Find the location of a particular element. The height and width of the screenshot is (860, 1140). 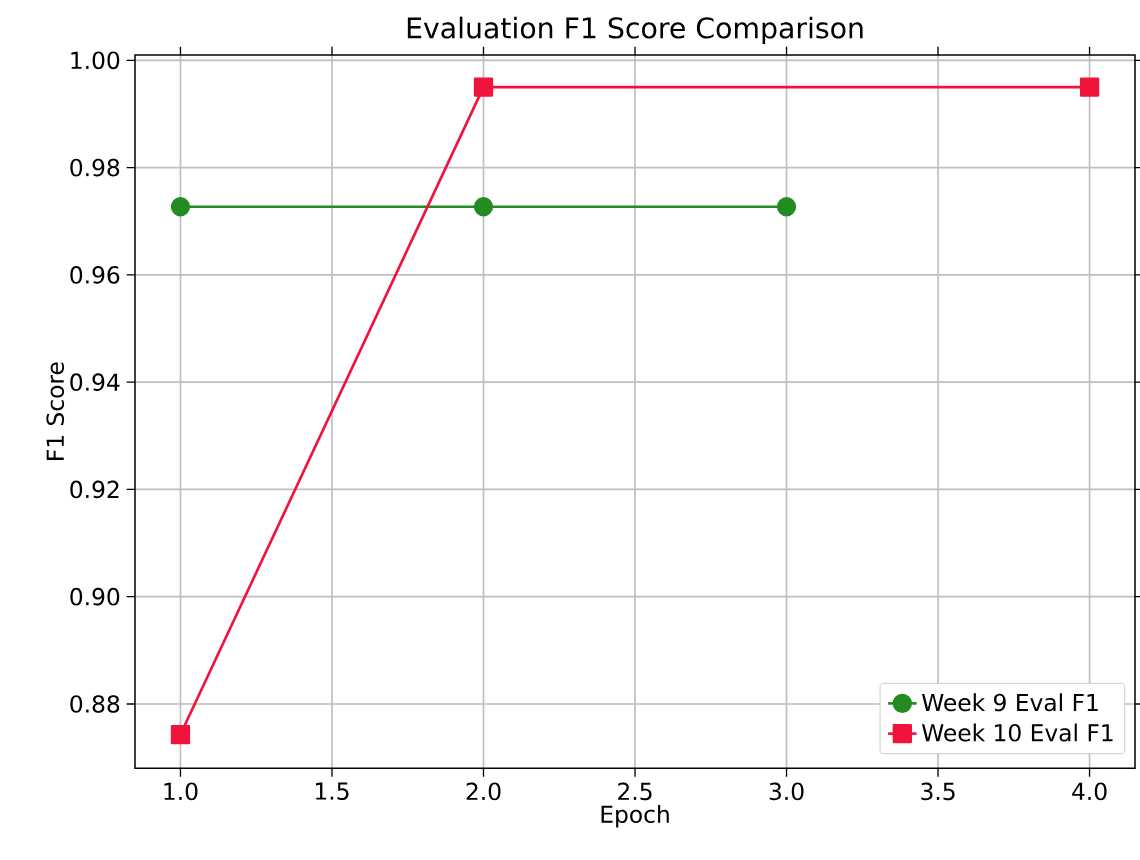

y-tick-label: 0.88 is located at coordinates (95, 704).